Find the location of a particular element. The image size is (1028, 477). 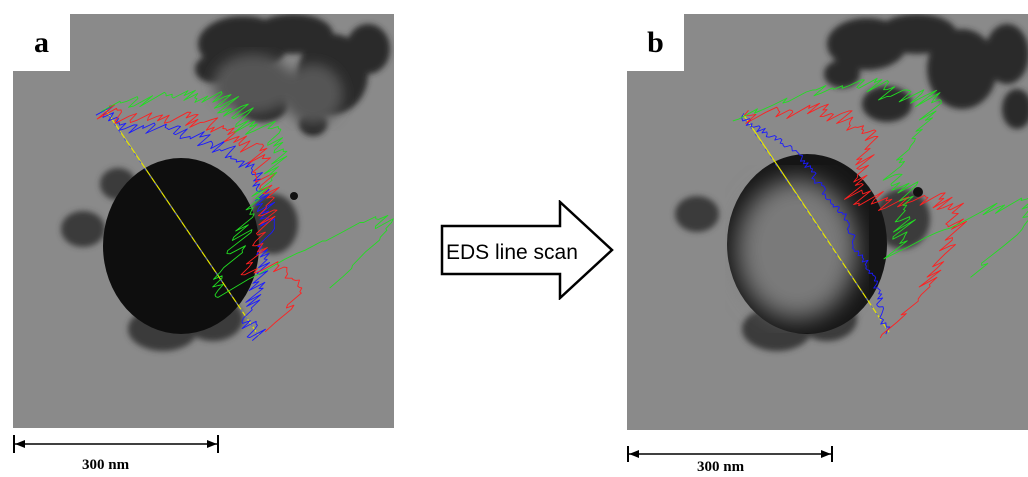

particle-b is located at coordinates (807, 244).